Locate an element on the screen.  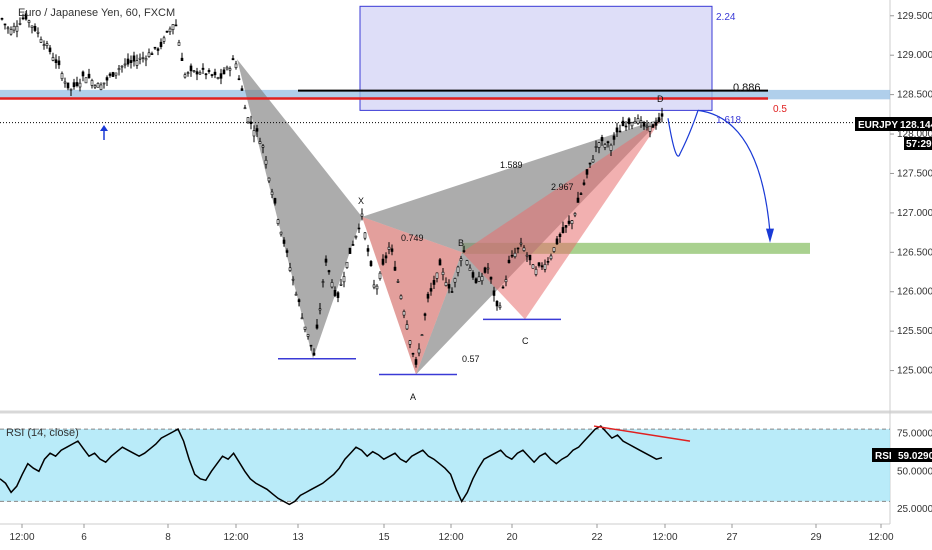
price-tick-label: 125.500 is located at coordinates (914, 331).